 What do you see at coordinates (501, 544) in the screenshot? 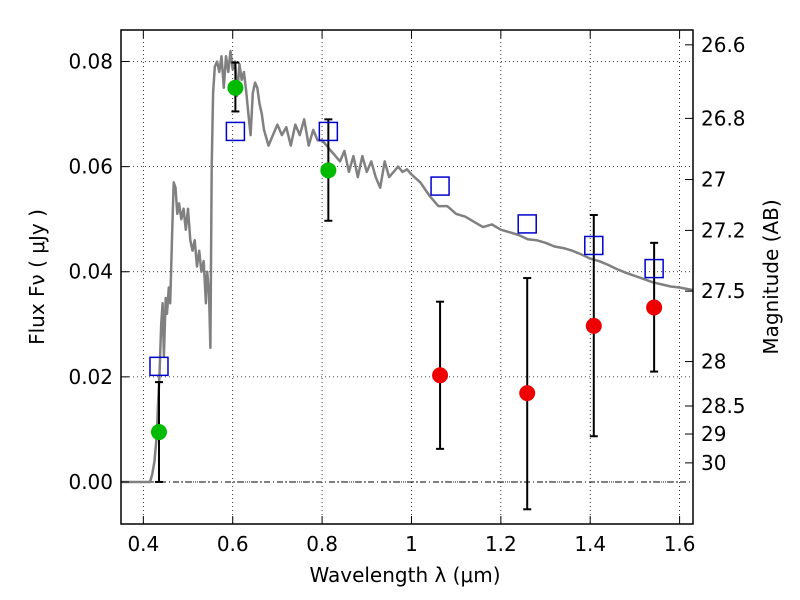
I see `x-tick-label: 1.2` at bounding box center [501, 544].